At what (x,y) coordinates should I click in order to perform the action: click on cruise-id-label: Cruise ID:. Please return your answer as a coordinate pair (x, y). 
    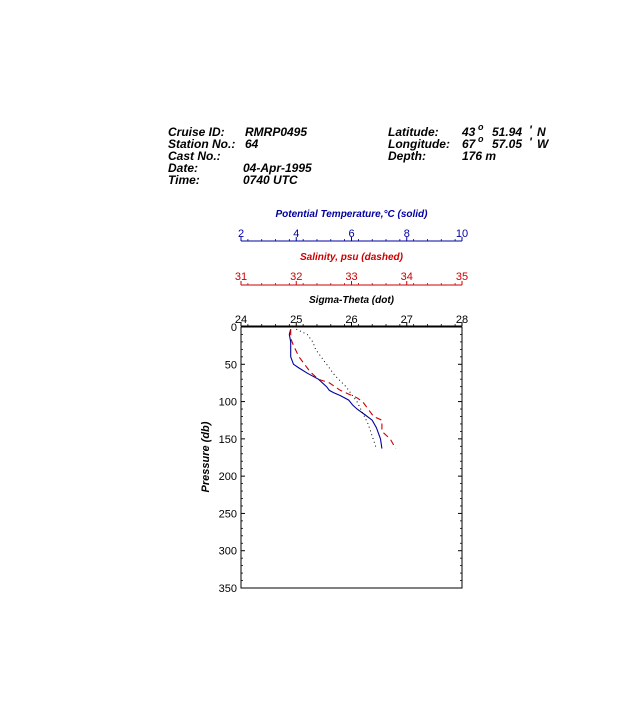
    Looking at the image, I should click on (196, 132).